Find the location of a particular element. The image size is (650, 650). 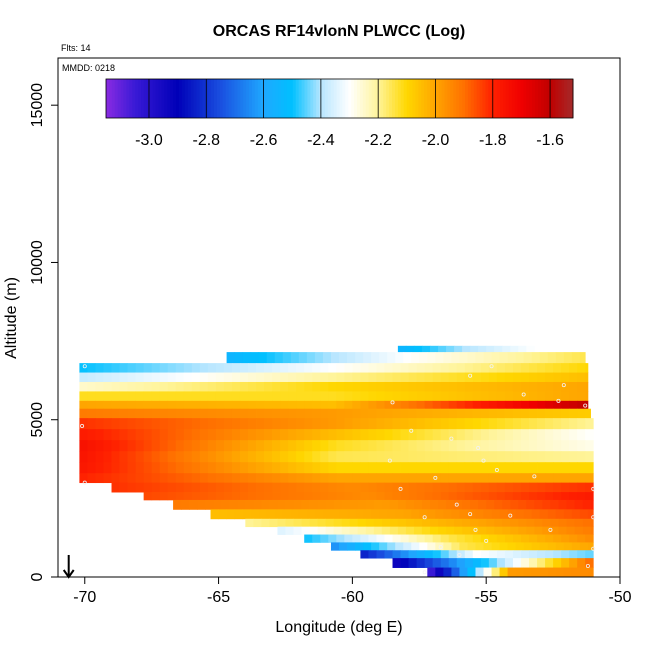

sample-point is located at coordinates (585, 405).